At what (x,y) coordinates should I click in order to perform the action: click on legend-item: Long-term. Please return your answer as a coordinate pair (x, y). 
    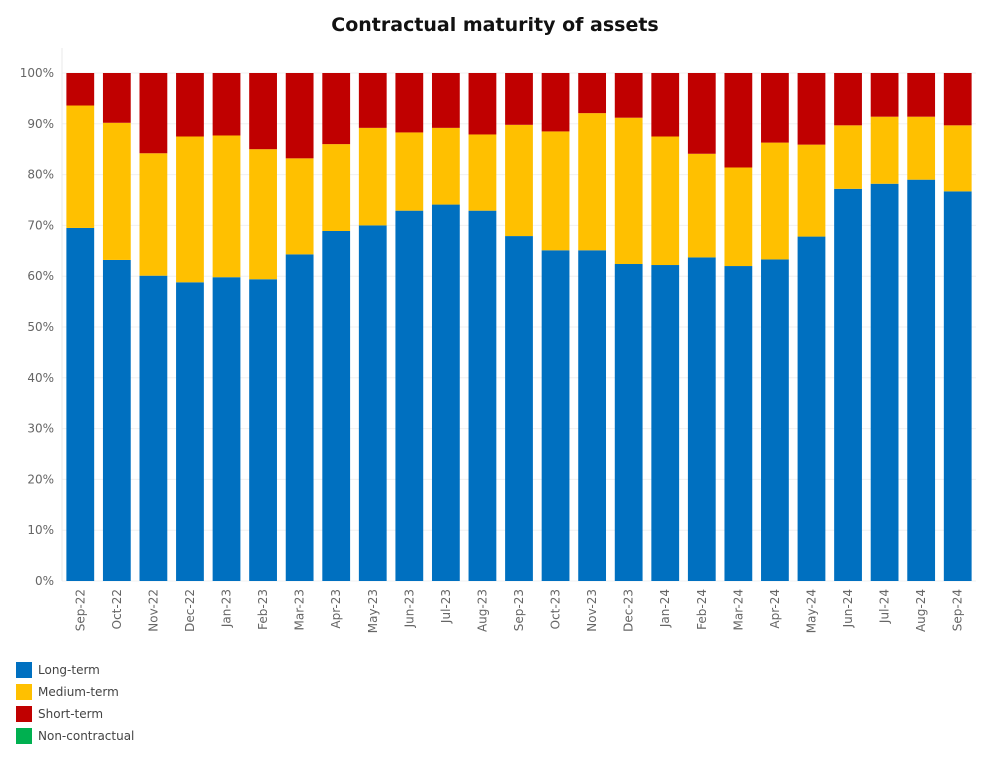
    Looking at the image, I should click on (75, 670).